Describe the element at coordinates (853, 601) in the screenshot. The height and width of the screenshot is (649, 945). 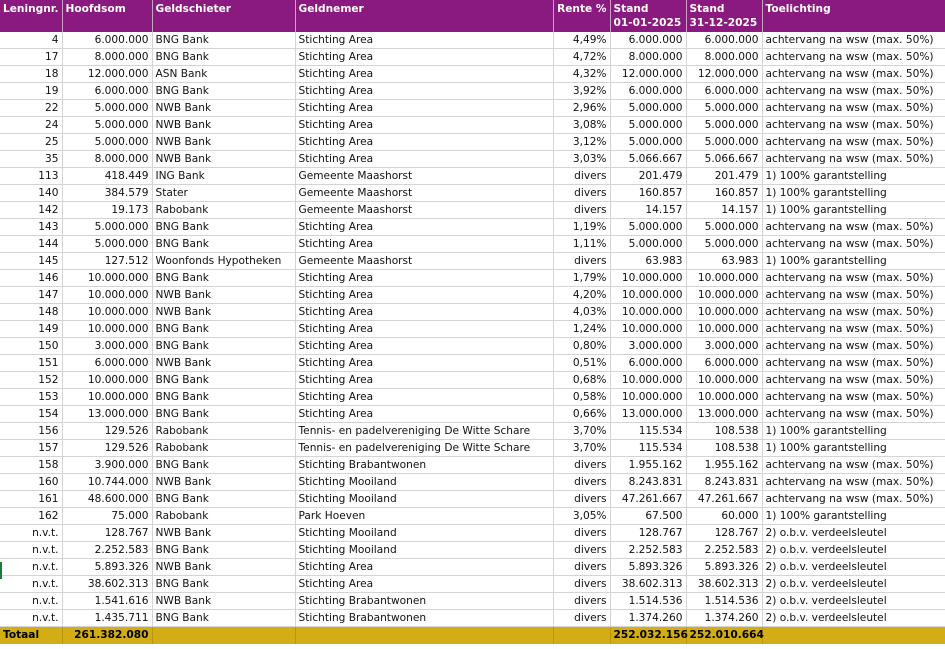
I see `cell-toelichting: 2) o.b.v. verdeelsleutel` at that location.